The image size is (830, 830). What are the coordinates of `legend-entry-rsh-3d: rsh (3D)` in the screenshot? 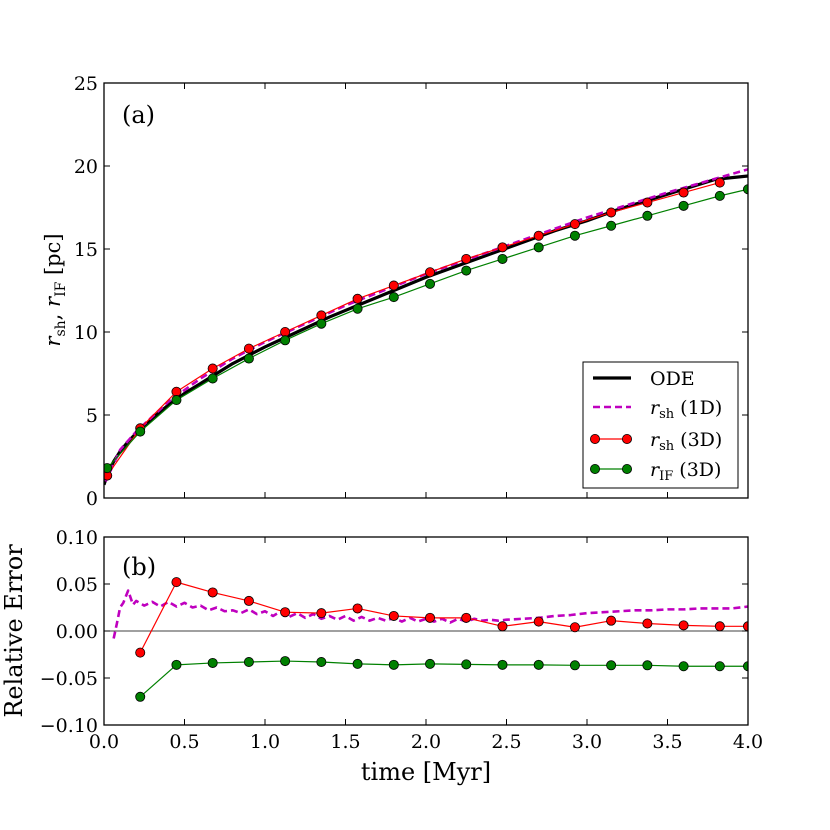 It's located at (656, 441).